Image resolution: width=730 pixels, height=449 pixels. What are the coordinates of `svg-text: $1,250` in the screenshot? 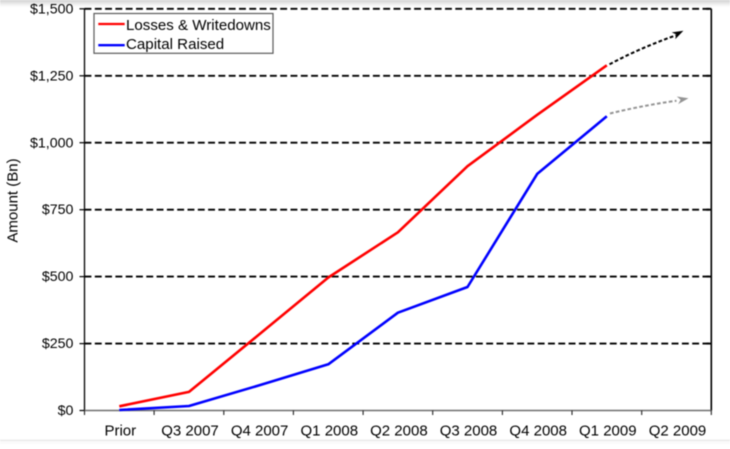 It's located at (52, 76).